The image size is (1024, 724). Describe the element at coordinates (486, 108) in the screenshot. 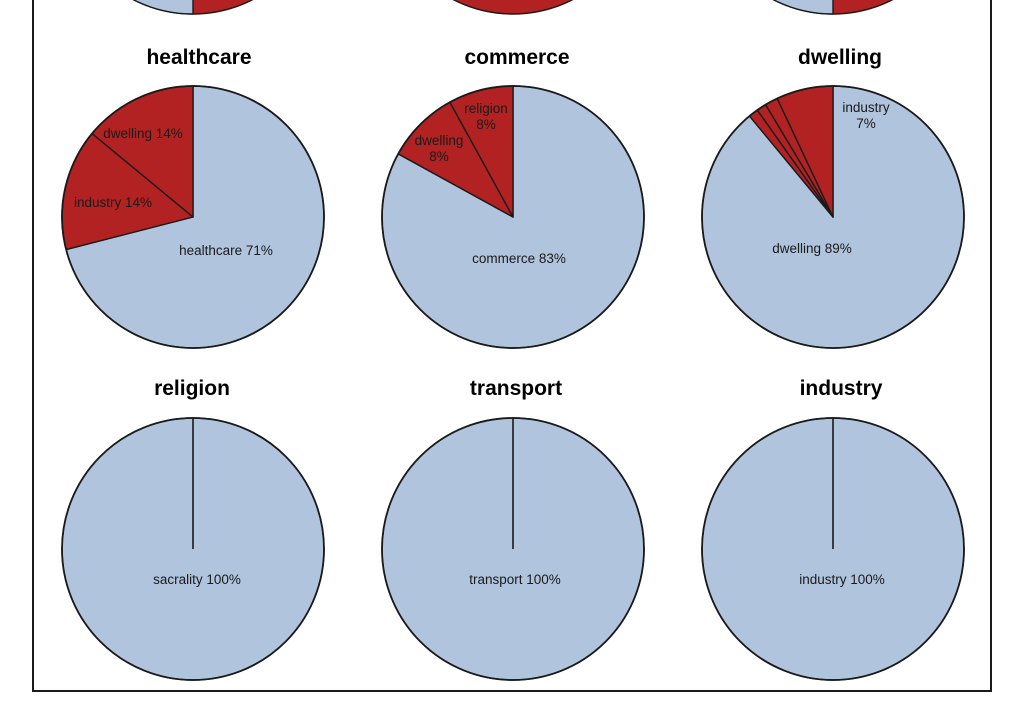

I see `pie-slice-label-line: religion` at that location.